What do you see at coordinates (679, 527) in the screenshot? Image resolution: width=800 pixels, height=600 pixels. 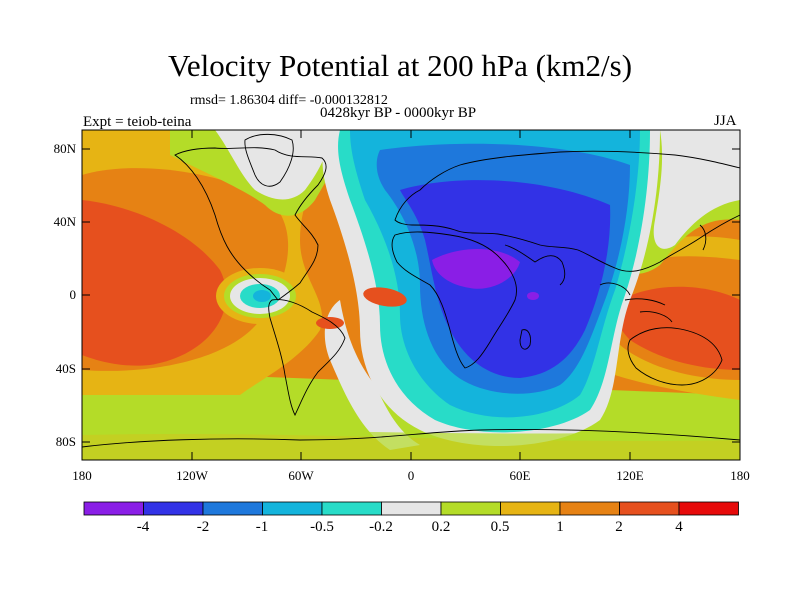 I see `colorbar-label: 4` at bounding box center [679, 527].